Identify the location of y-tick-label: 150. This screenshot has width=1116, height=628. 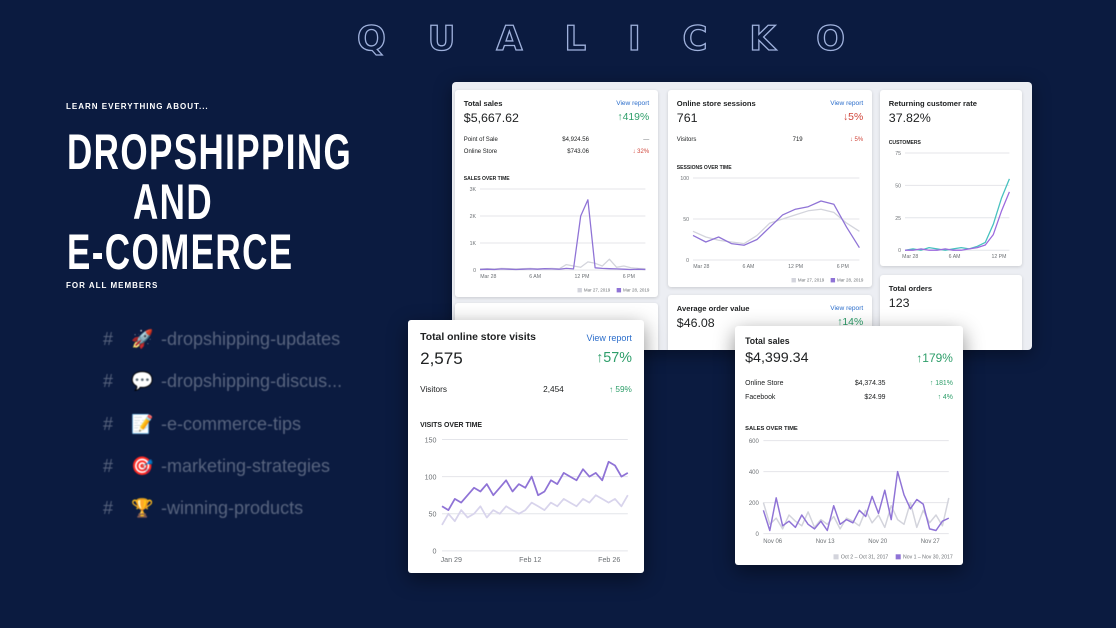
(431, 440).